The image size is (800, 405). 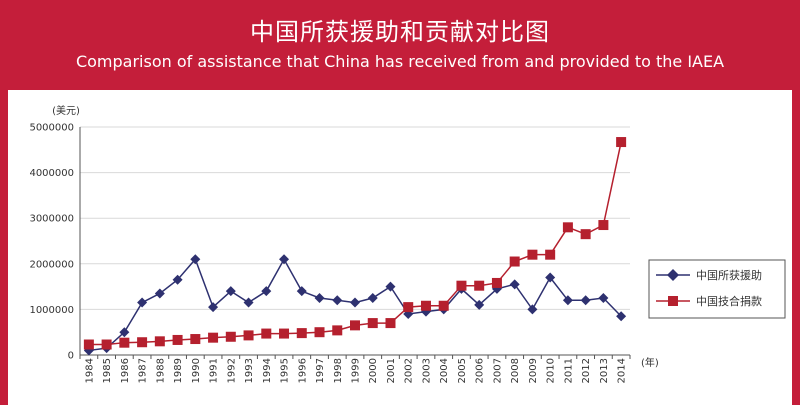 I want to click on x-tick-label: 2013, so click(x=604, y=370).